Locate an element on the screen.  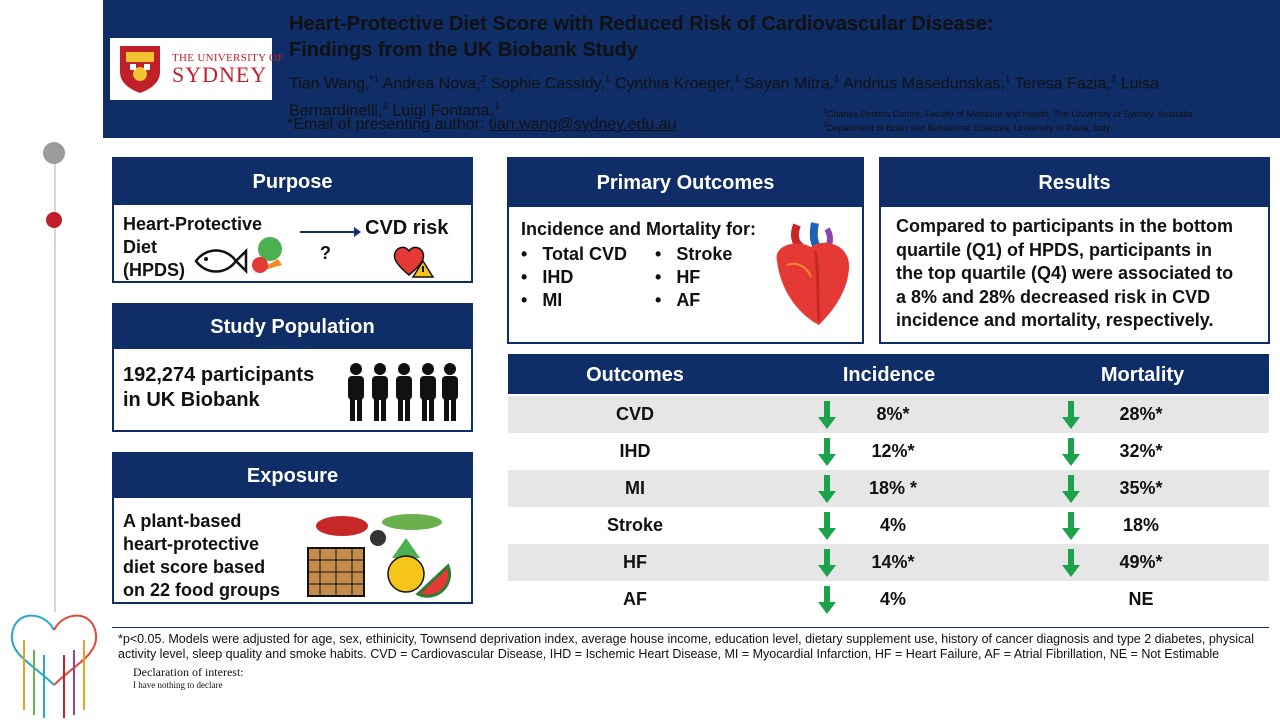
cell-outcome: AF is located at coordinates (635, 599).